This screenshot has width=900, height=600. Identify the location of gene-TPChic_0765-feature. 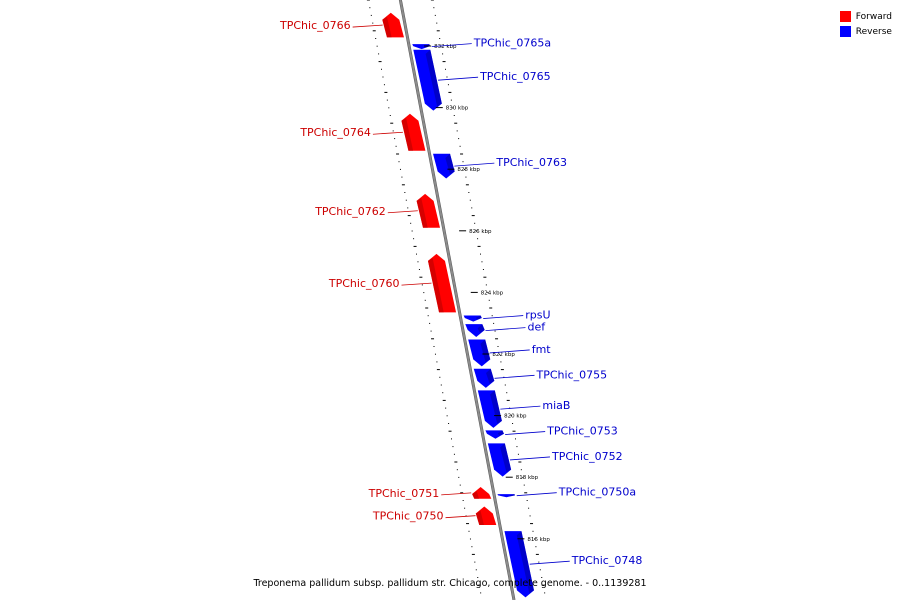
(427, 80).